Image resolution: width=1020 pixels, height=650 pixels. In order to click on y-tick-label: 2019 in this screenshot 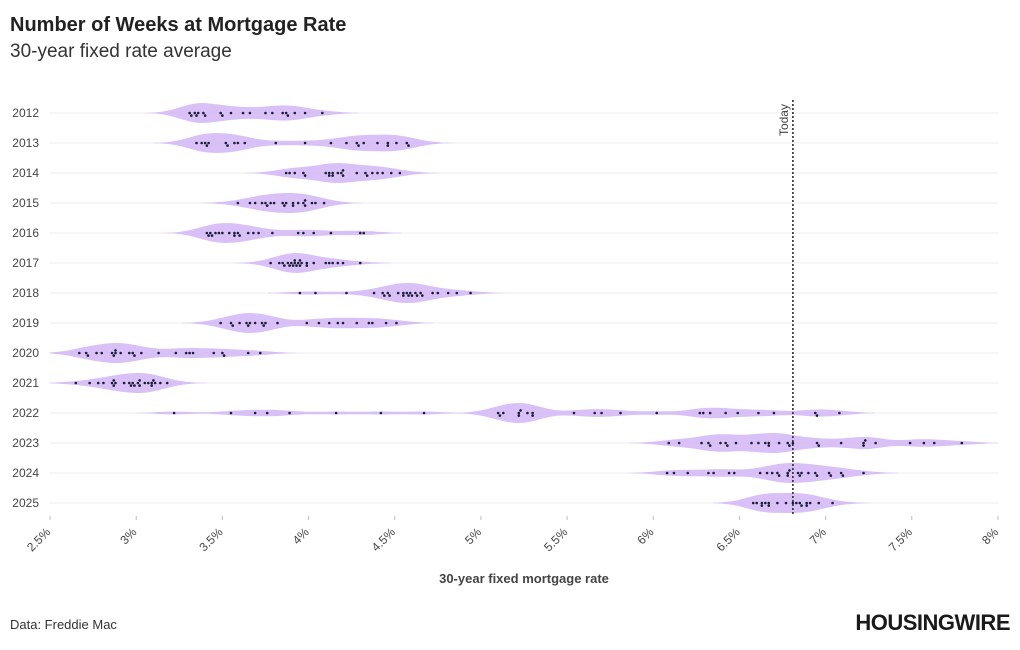, I will do `click(25, 323)`.